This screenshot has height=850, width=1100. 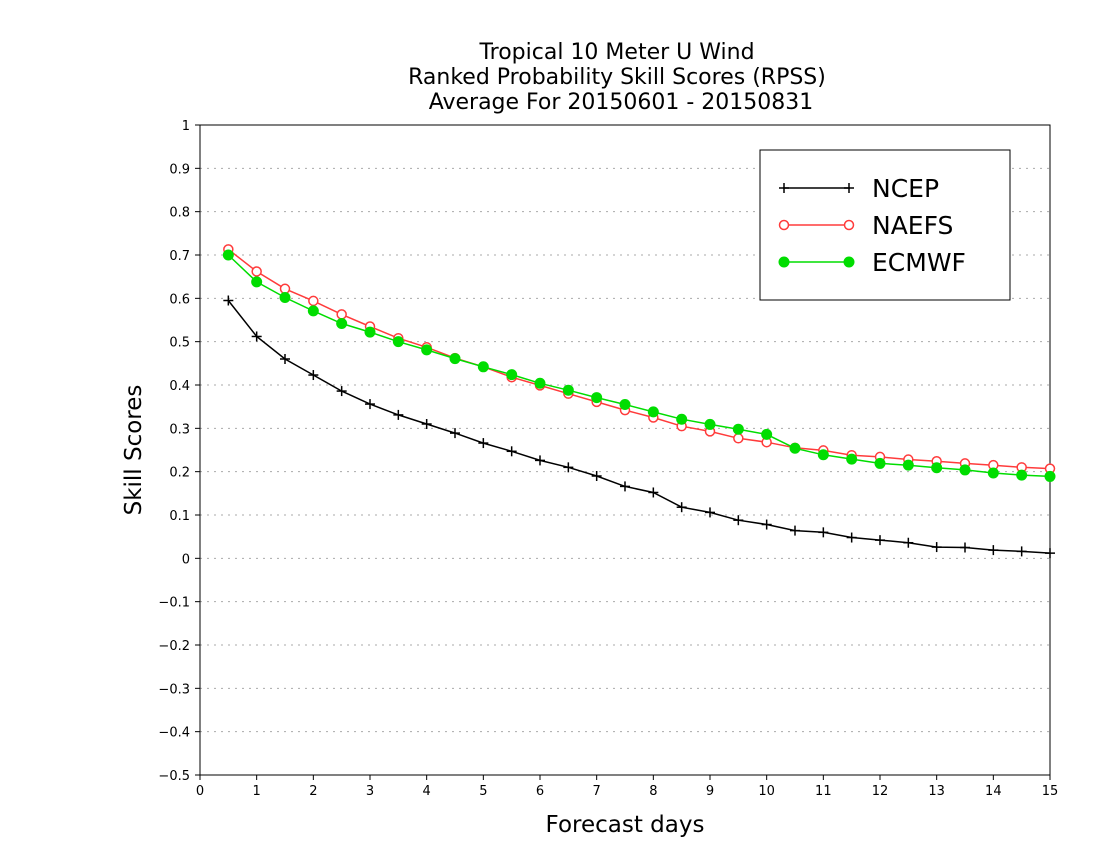 I want to click on y-tick-label: 0.9, so click(x=179, y=169).